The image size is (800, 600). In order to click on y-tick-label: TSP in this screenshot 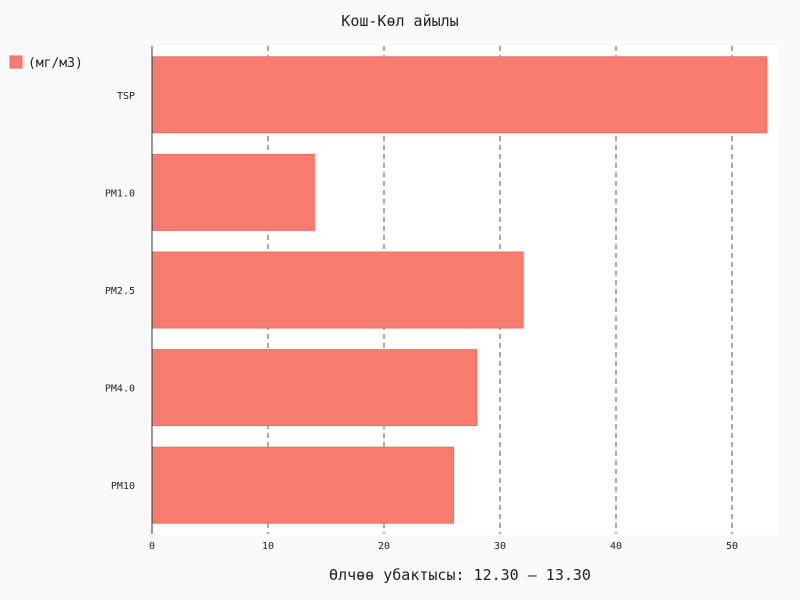, I will do `click(126, 96)`.